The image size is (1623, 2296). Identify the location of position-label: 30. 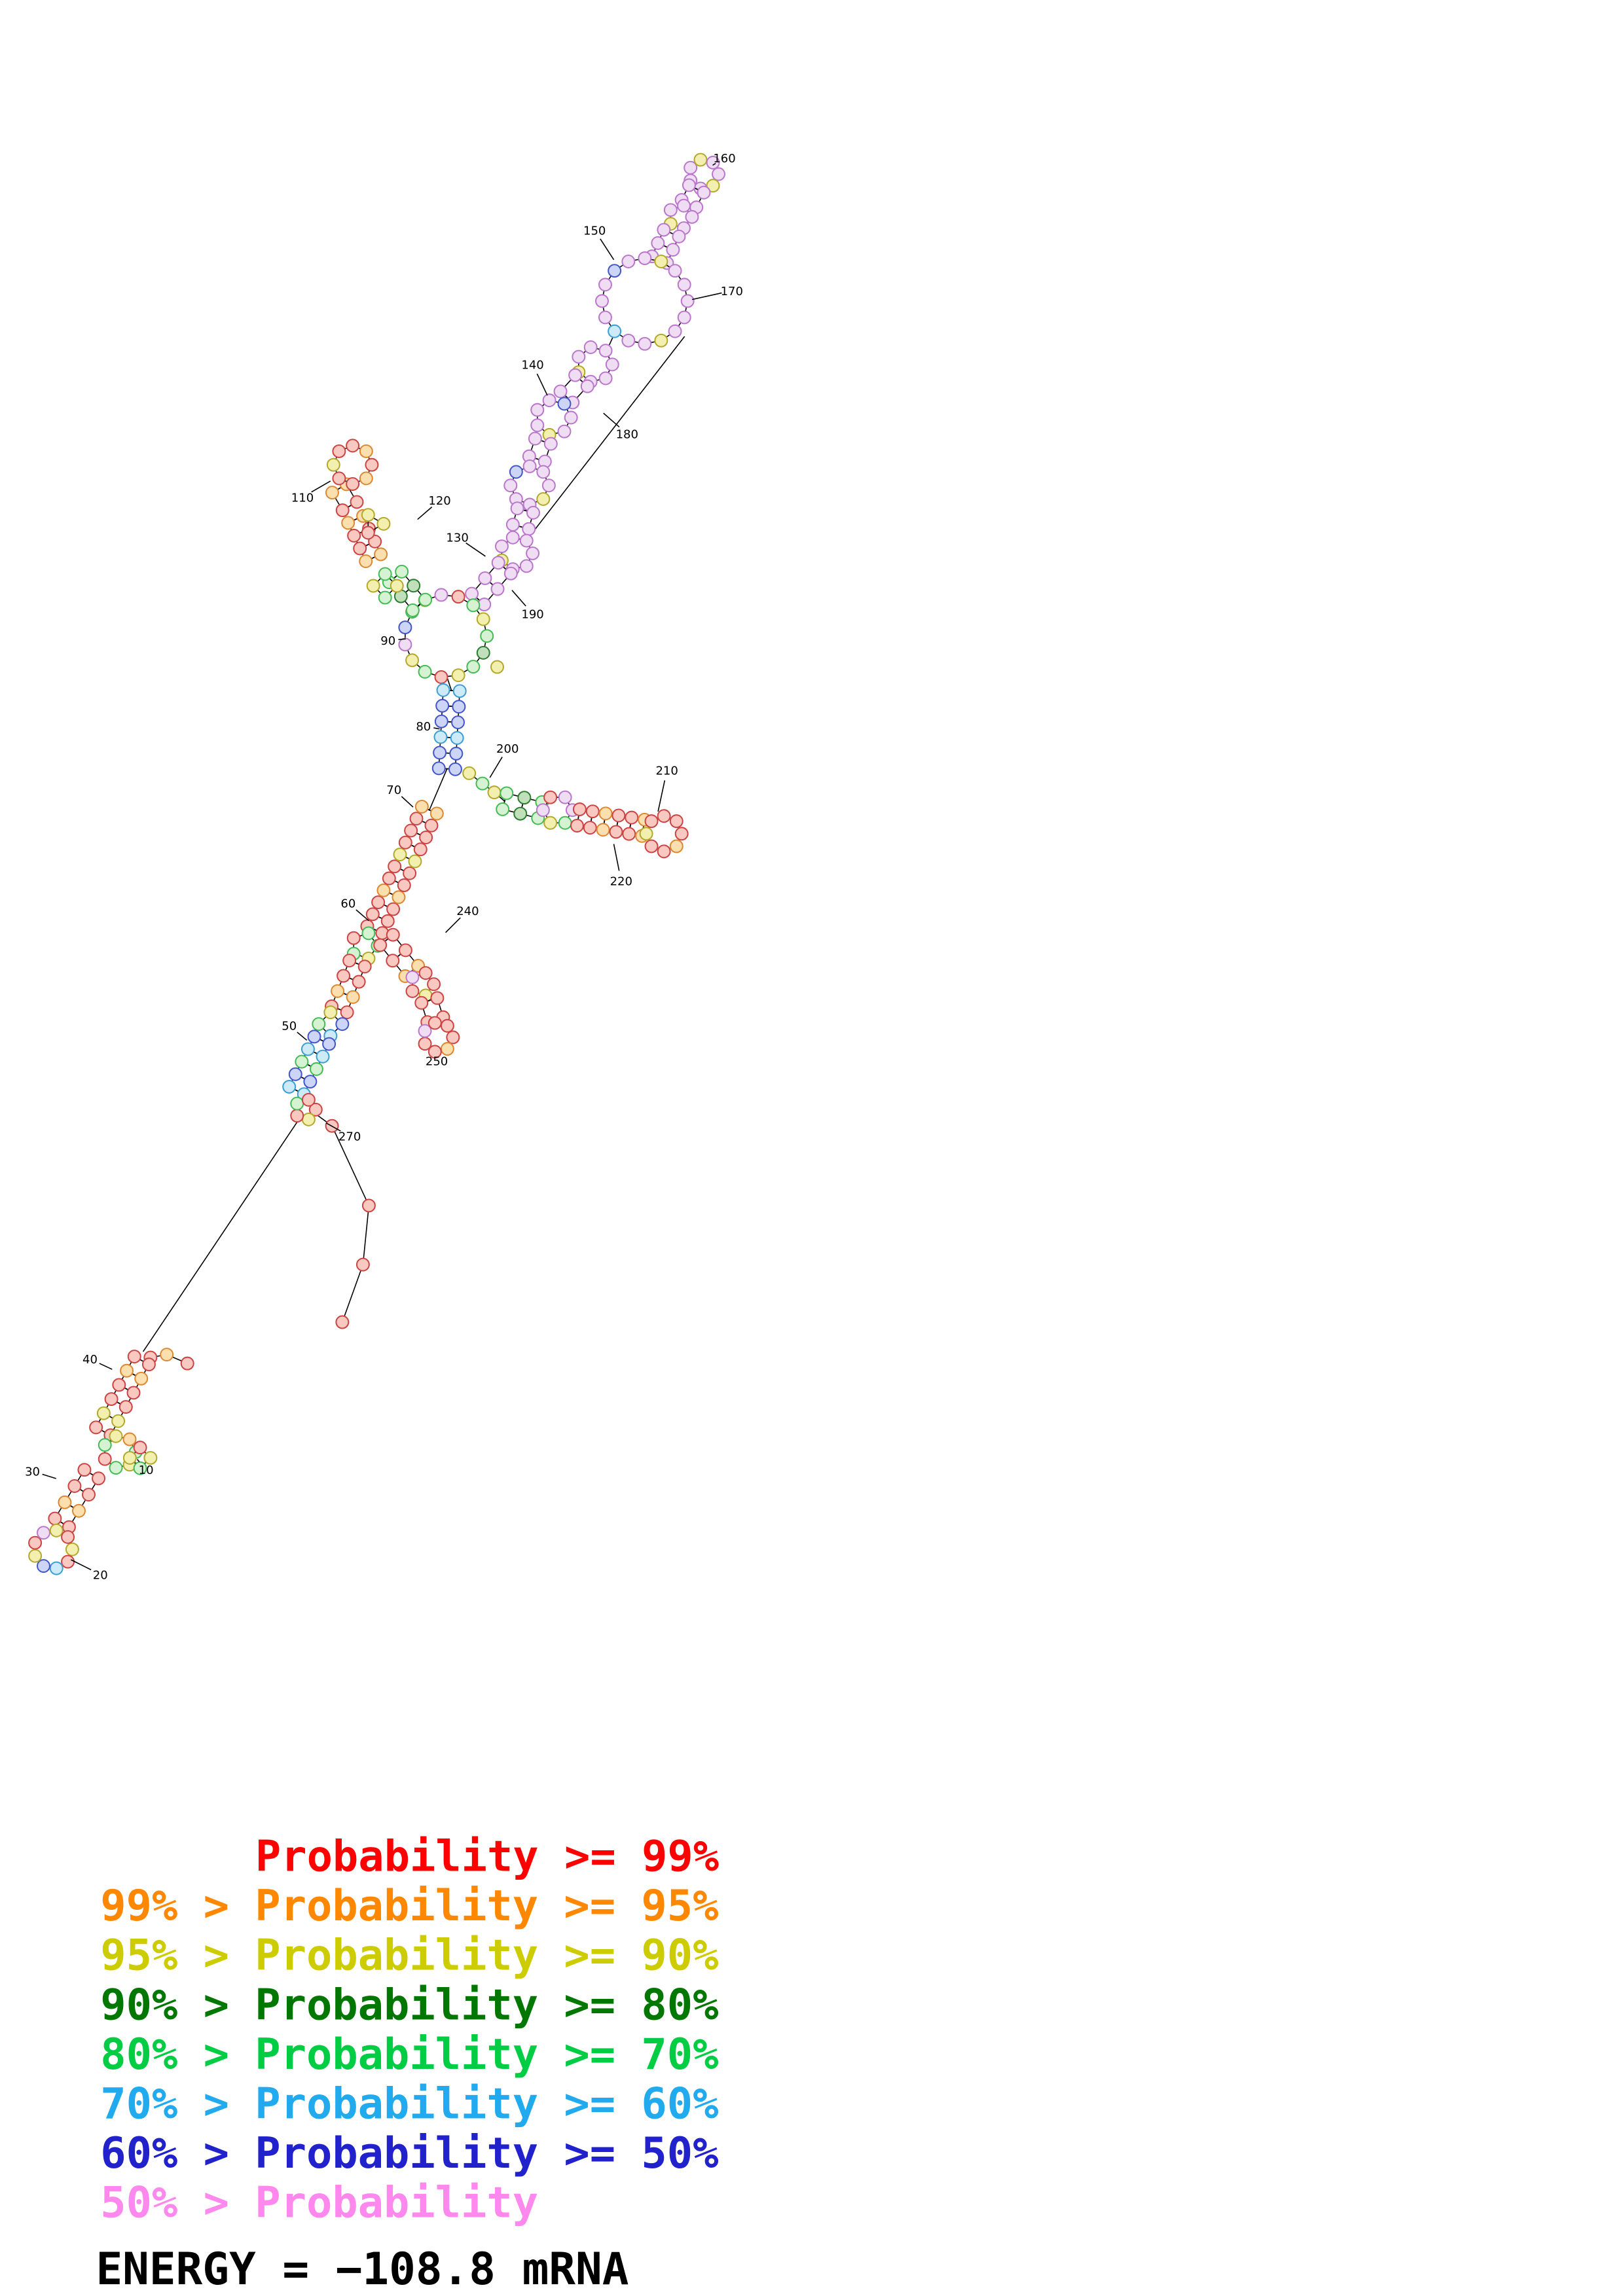
(40, 1472).